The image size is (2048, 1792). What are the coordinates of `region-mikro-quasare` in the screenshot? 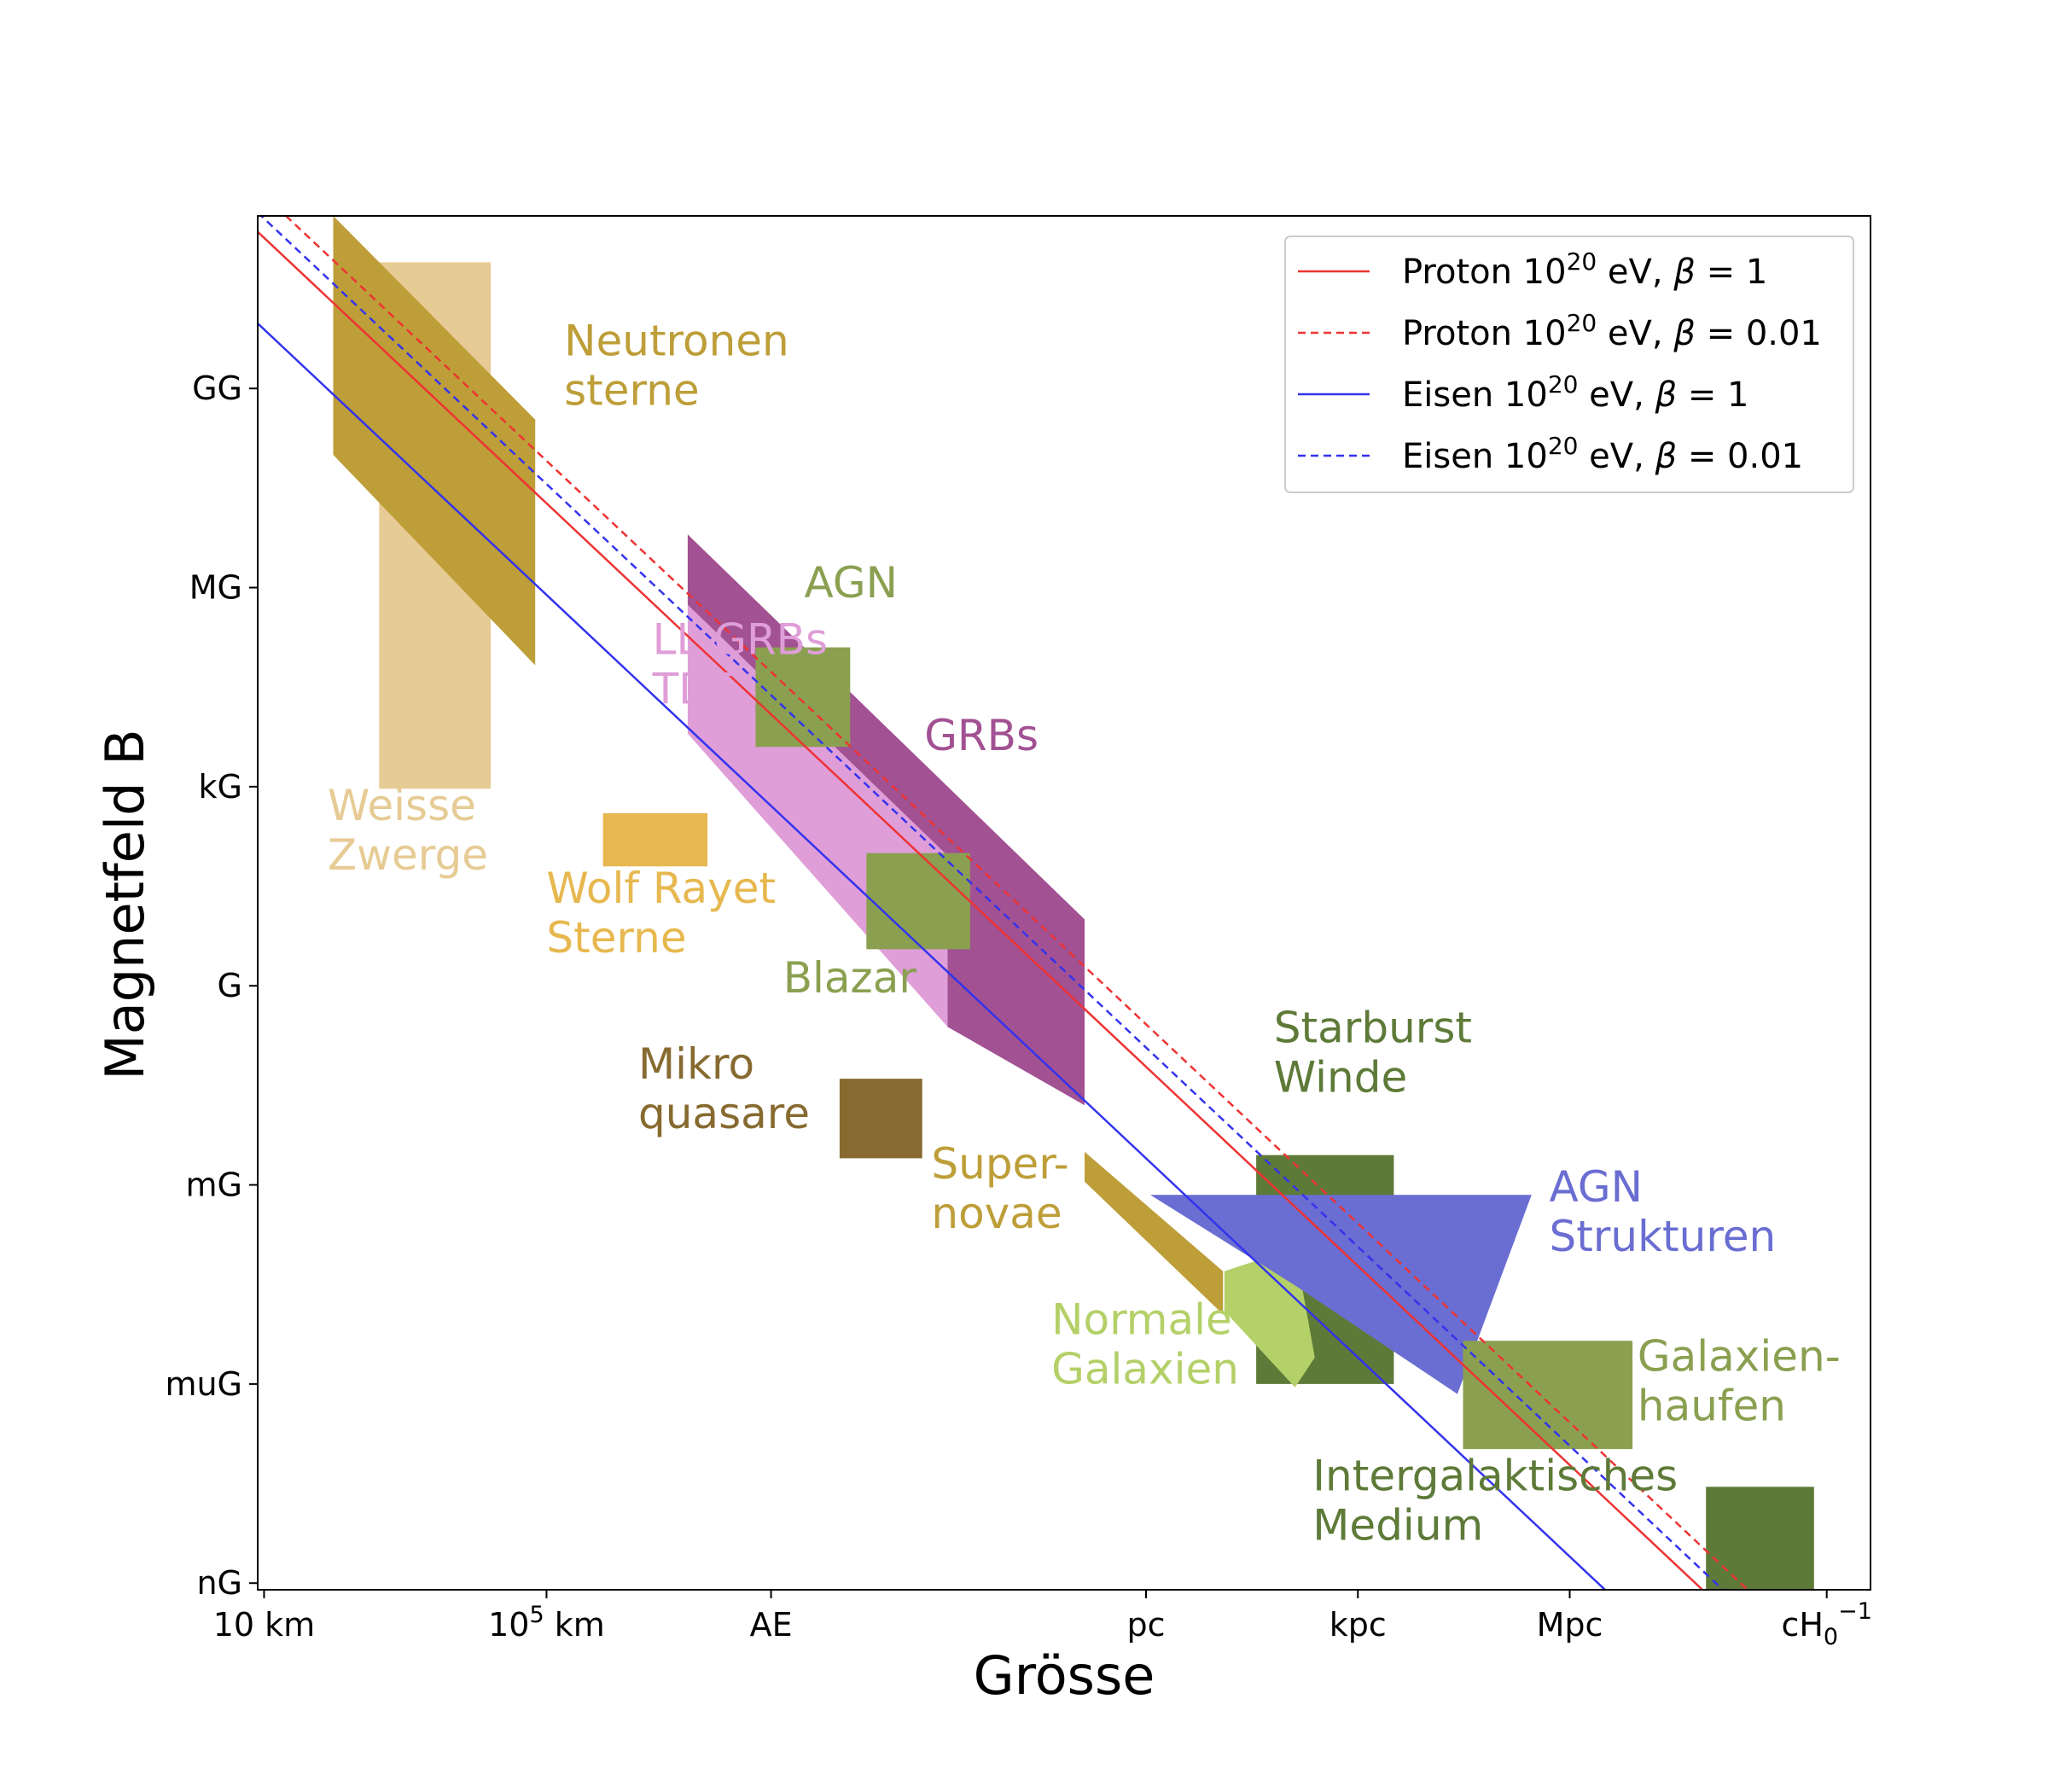 It's located at (880, 1119).